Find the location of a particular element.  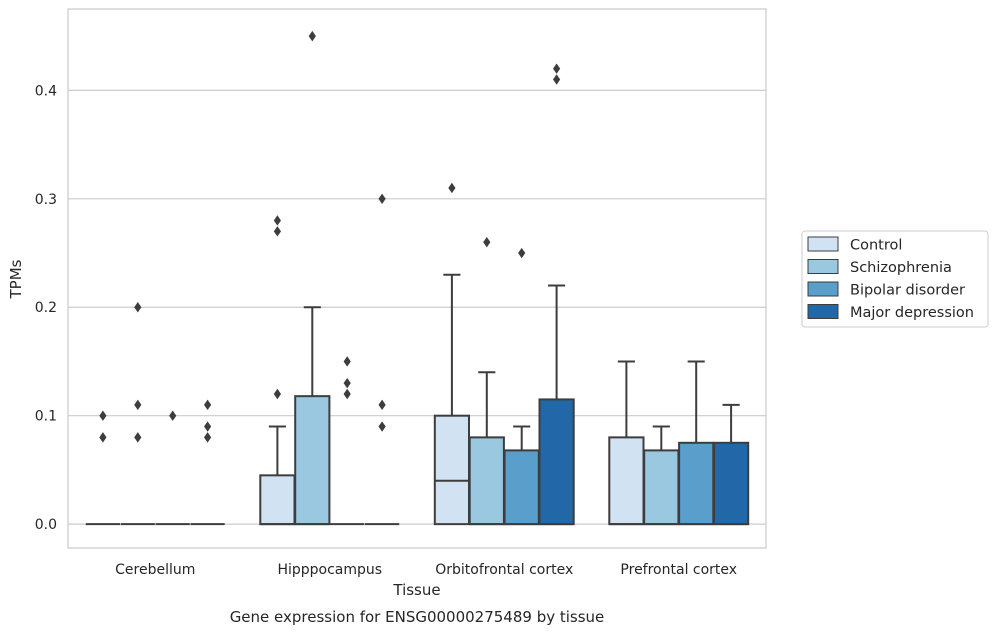

legend-label: Major depression is located at coordinates (912, 313).